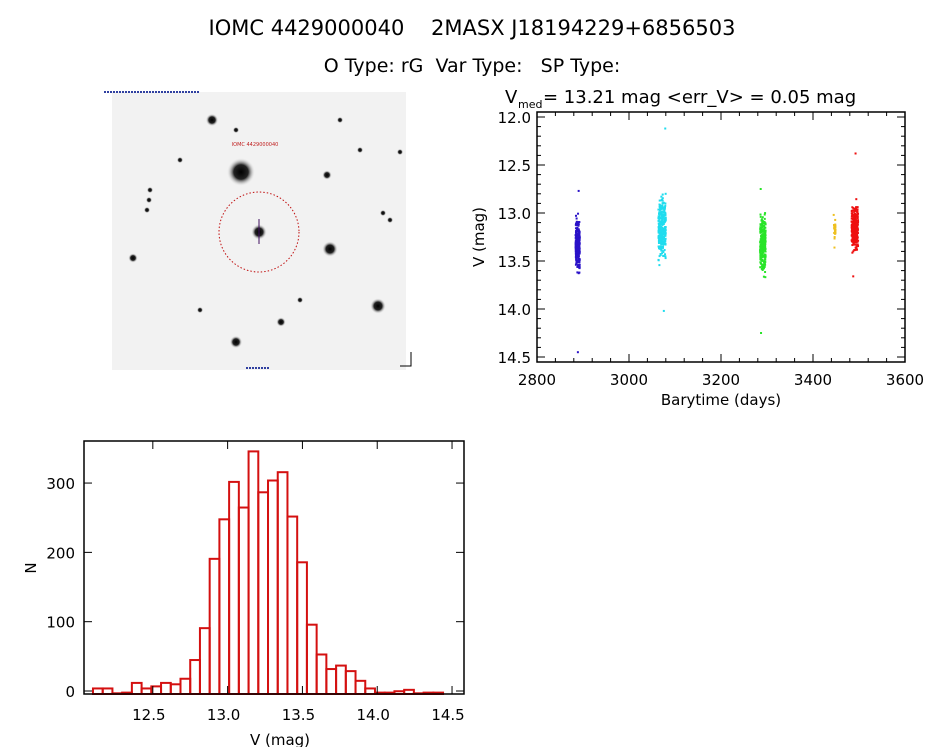 The width and height of the screenshot is (944, 747). Describe the element at coordinates (699, 97) in the screenshot. I see `plot-title: = 13.21 mag <err_V> = 0.05 mag` at that location.